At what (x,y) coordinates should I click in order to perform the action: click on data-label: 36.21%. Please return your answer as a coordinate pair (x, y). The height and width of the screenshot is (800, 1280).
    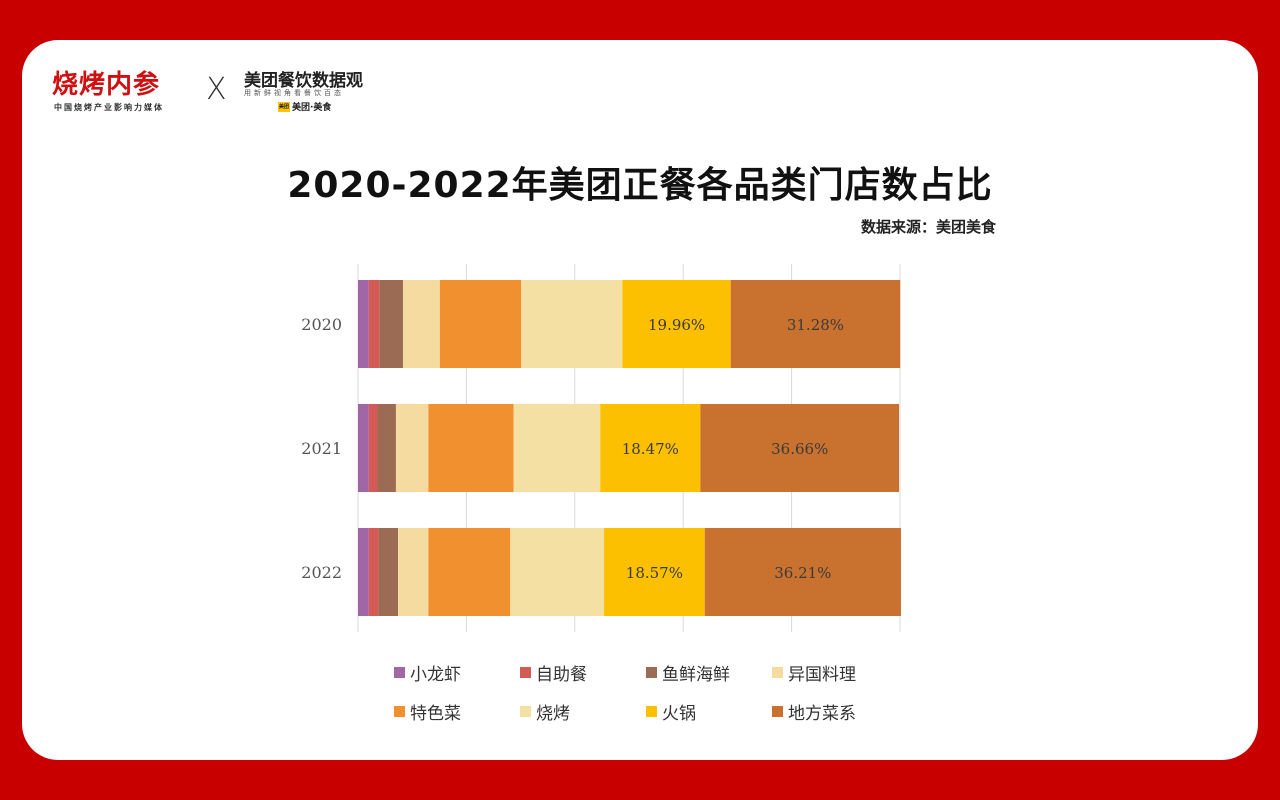
    Looking at the image, I should click on (802, 573).